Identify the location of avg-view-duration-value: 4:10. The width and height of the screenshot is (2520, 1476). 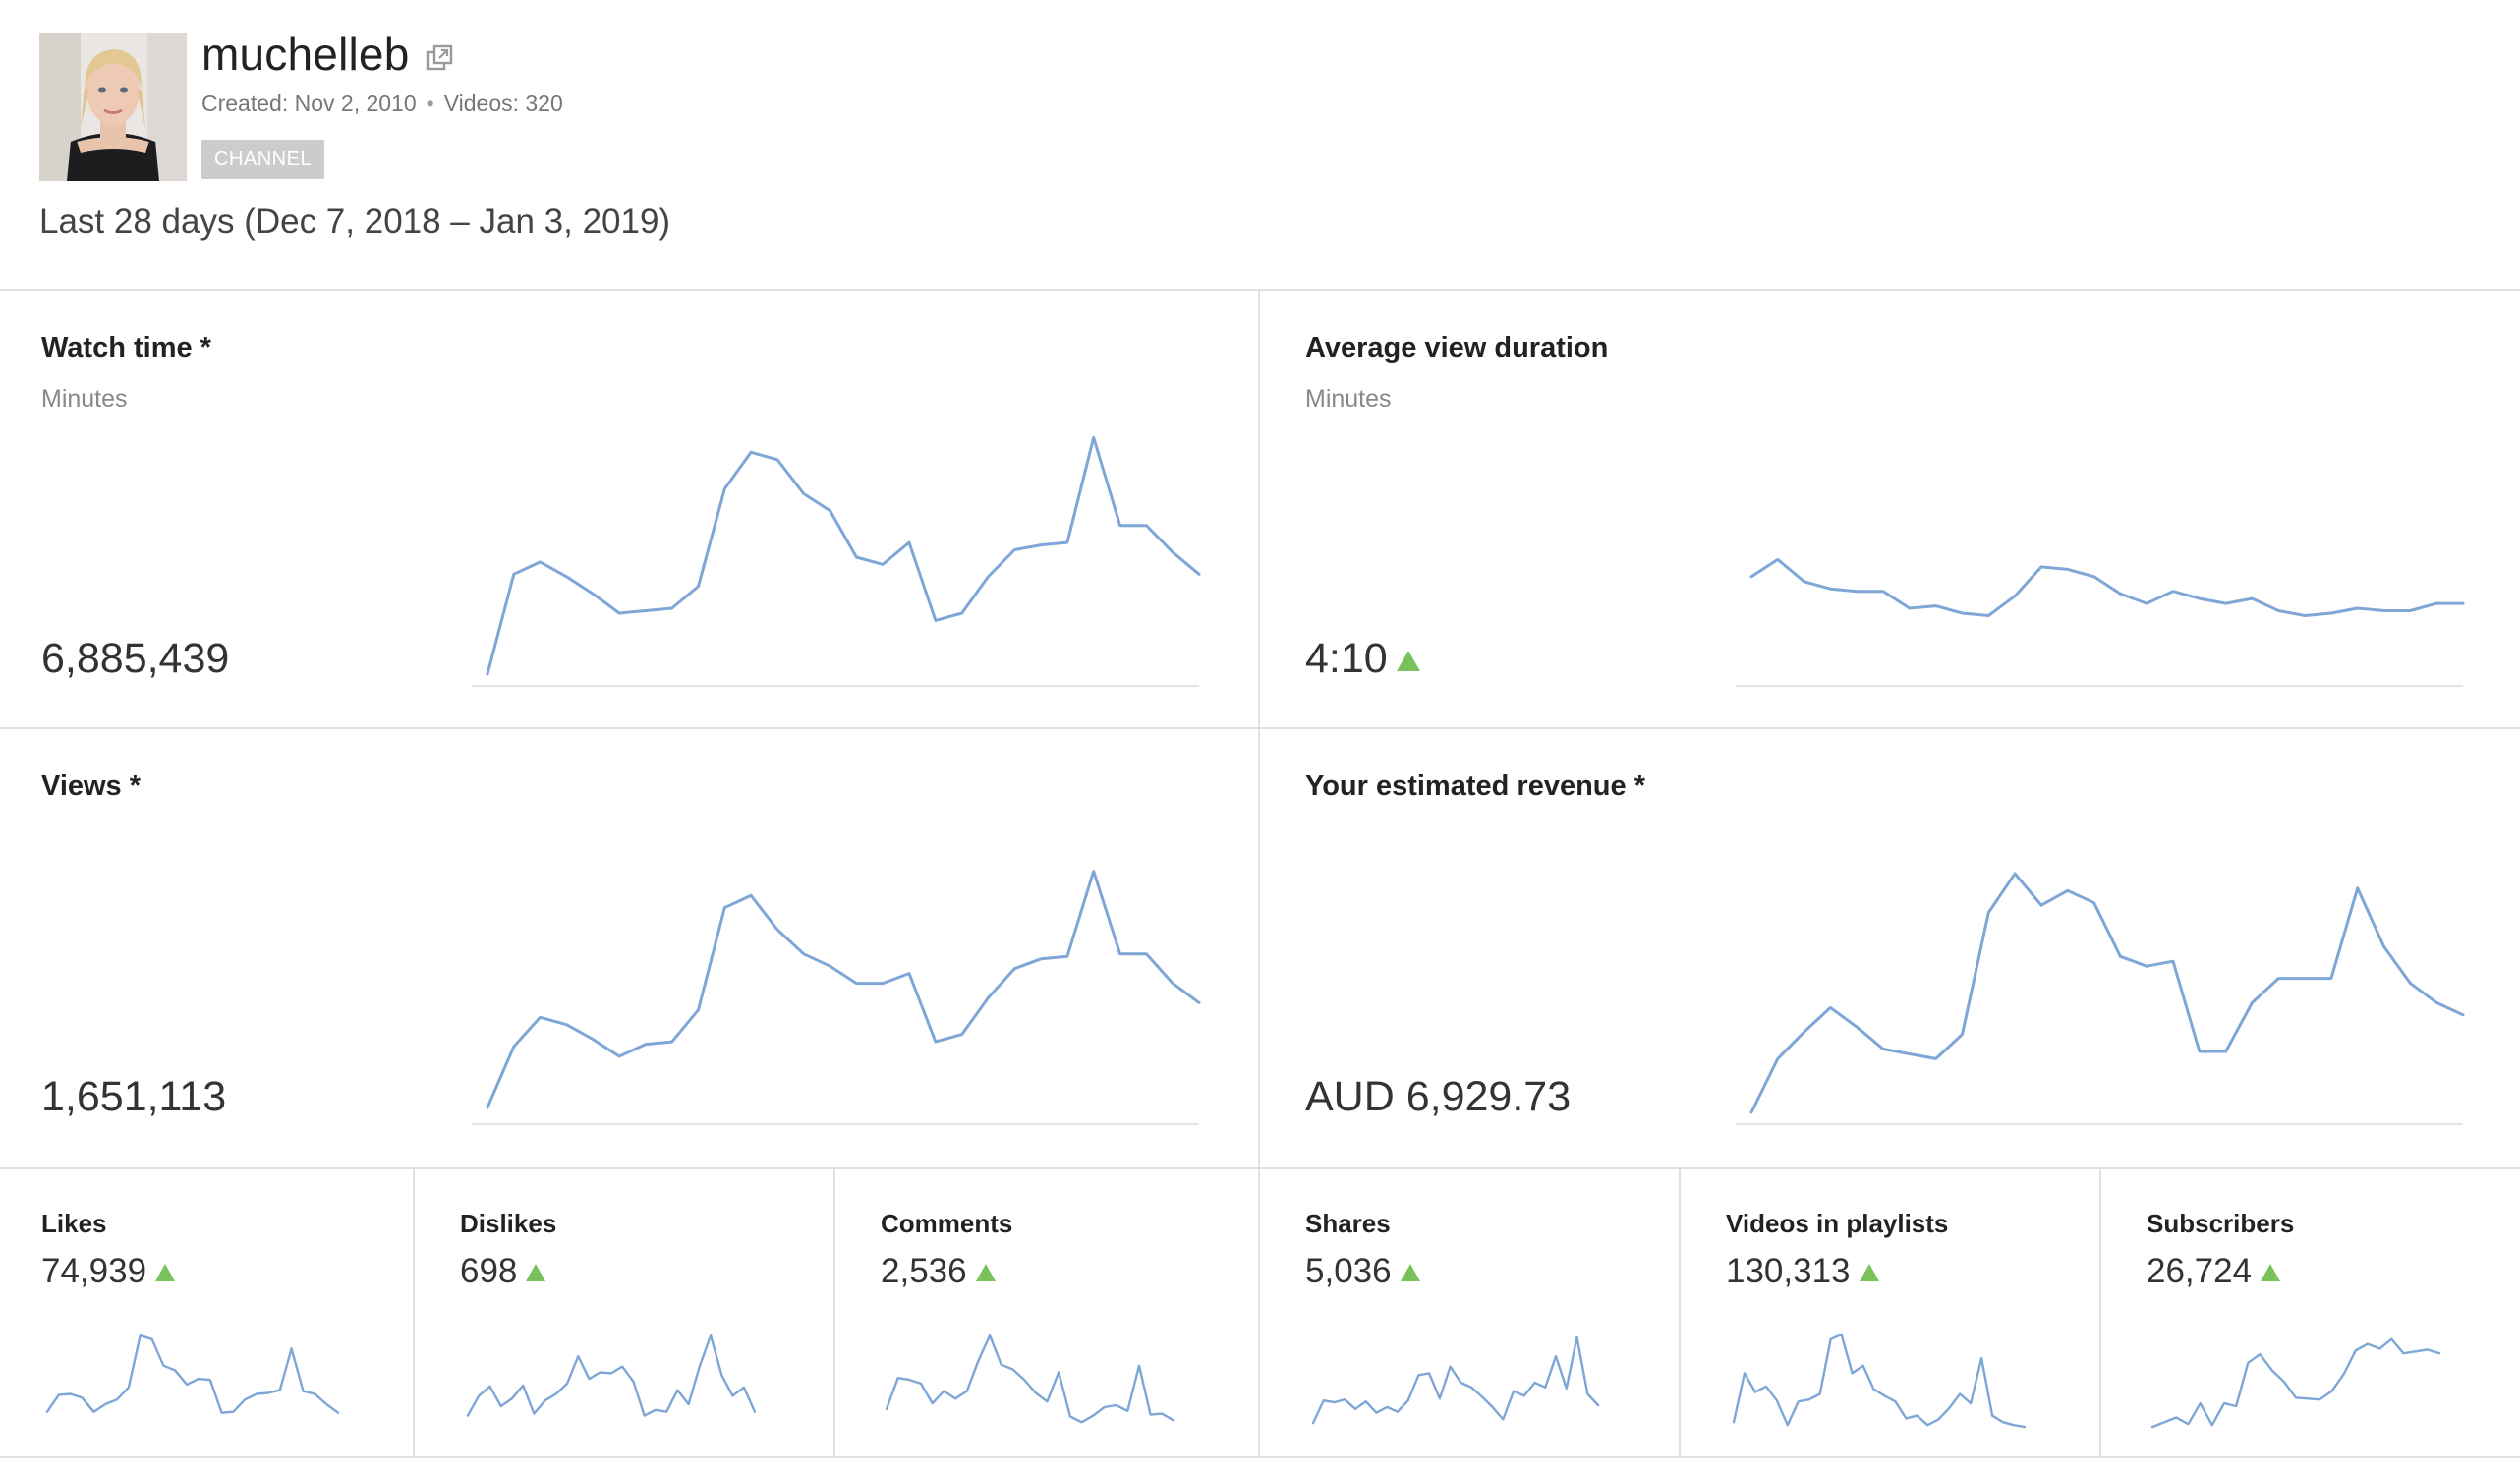
(1362, 659).